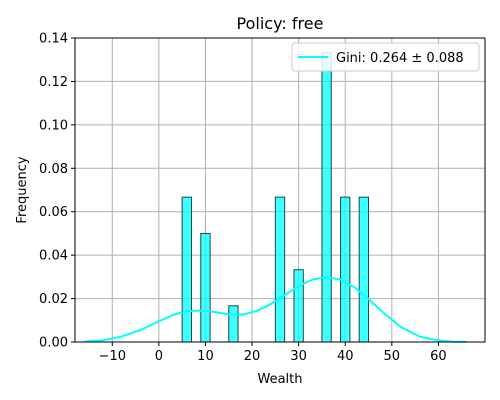 Image resolution: width=500 pixels, height=400 pixels. Describe the element at coordinates (438, 356) in the screenshot. I see `x-tick-label: 60` at that location.